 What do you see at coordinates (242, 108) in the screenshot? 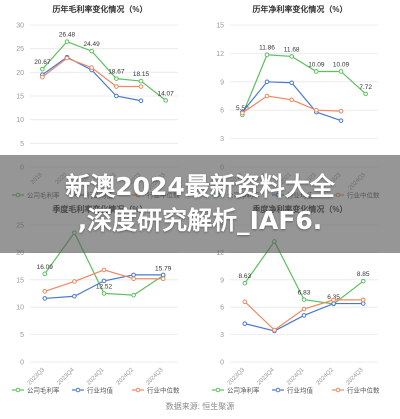
I see `data-label: 5.50` at bounding box center [242, 108].